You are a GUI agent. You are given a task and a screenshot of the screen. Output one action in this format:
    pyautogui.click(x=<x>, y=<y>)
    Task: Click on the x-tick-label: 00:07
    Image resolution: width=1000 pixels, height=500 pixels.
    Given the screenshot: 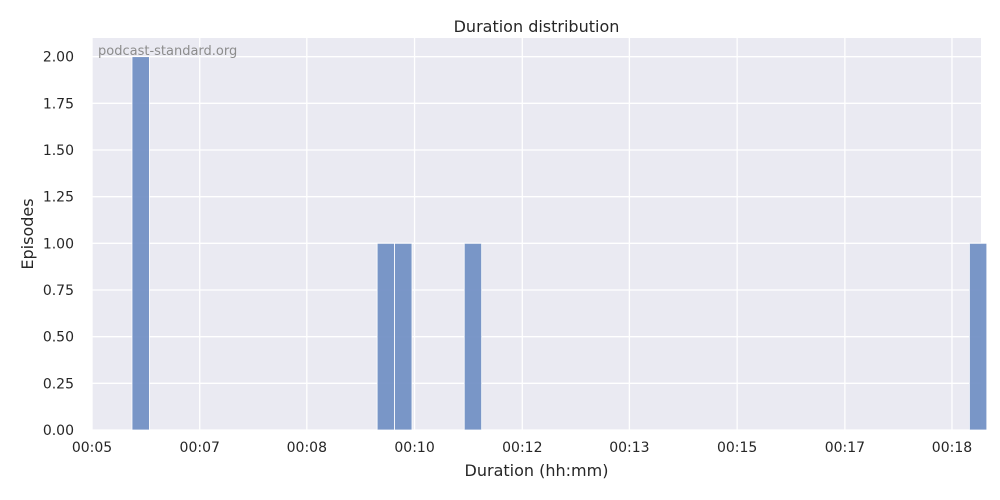 What is the action you would take?
    pyautogui.click(x=200, y=448)
    